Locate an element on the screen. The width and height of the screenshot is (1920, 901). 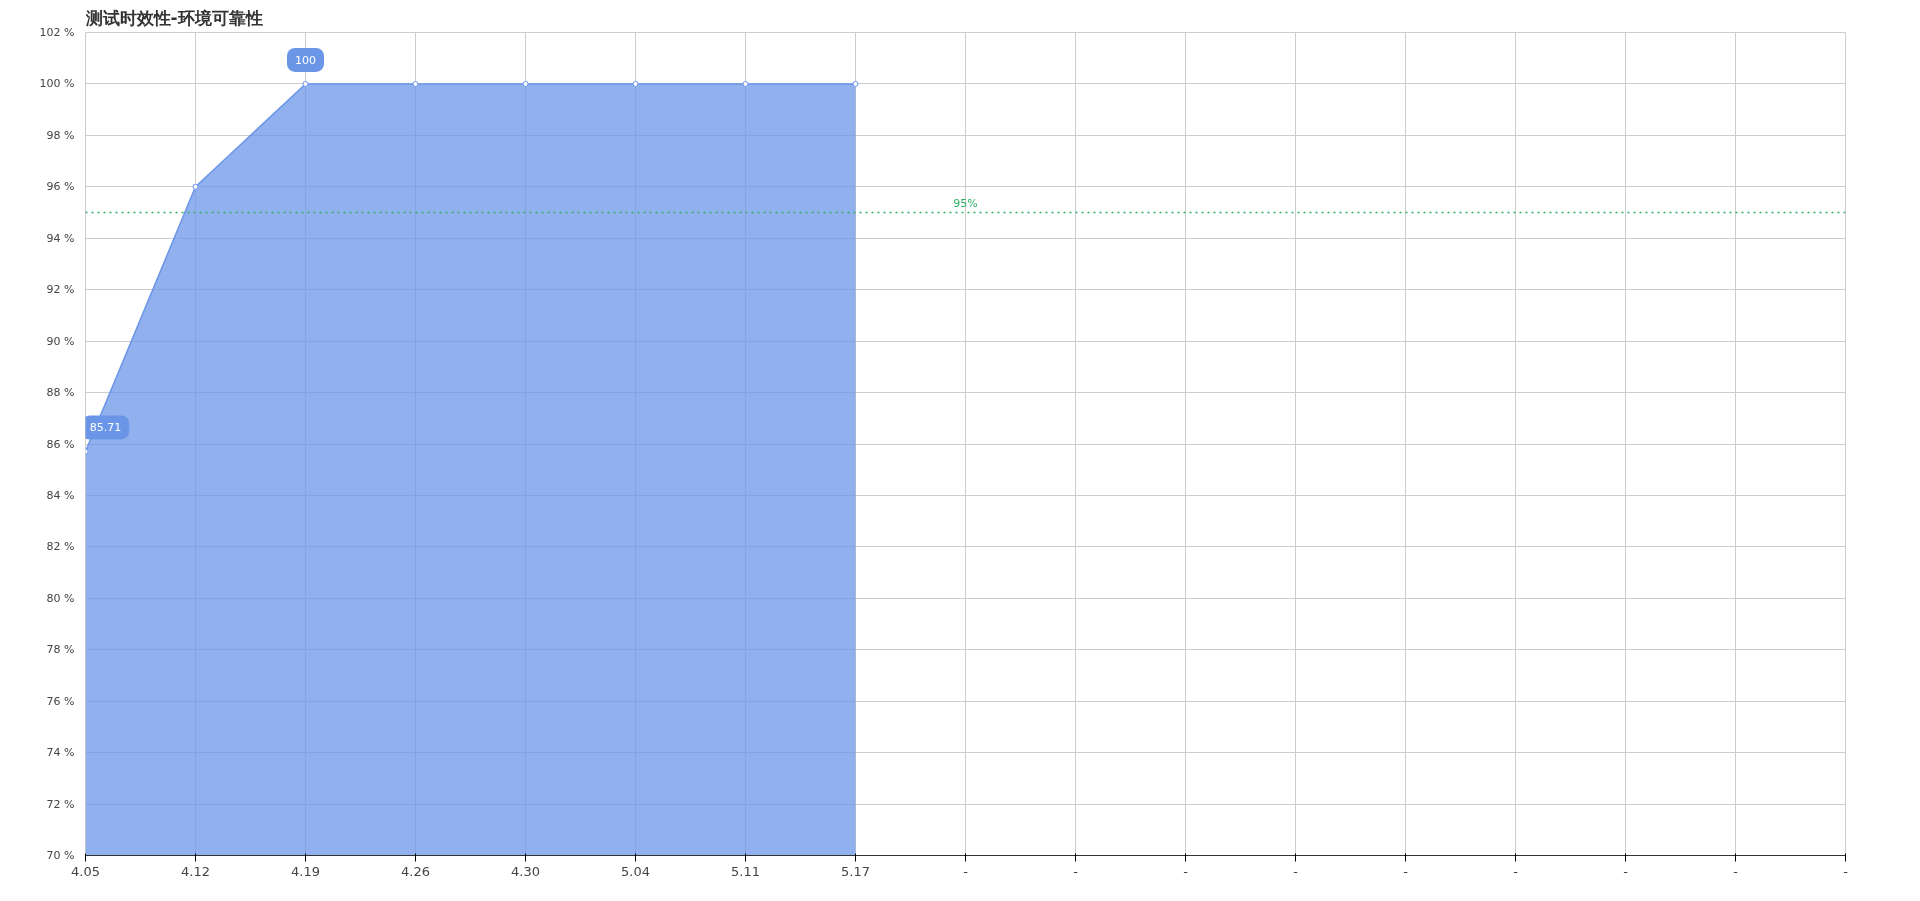
y-tick-label: 82 % is located at coordinates (60, 547).